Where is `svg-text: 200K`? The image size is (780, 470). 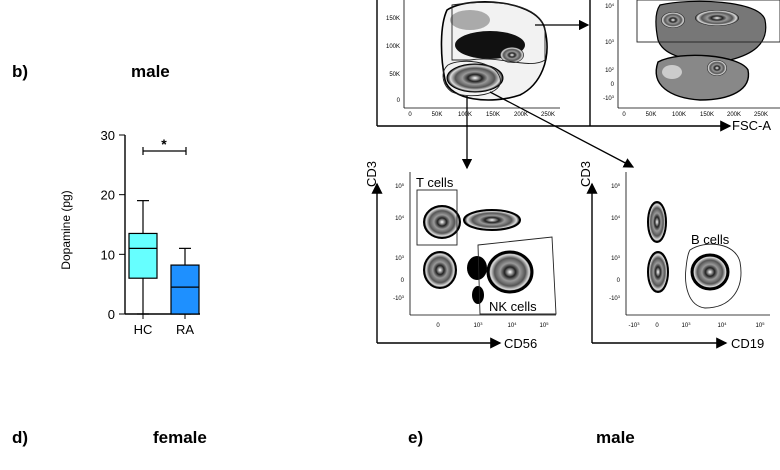
svg-text: 200K is located at coordinates (734, 115).